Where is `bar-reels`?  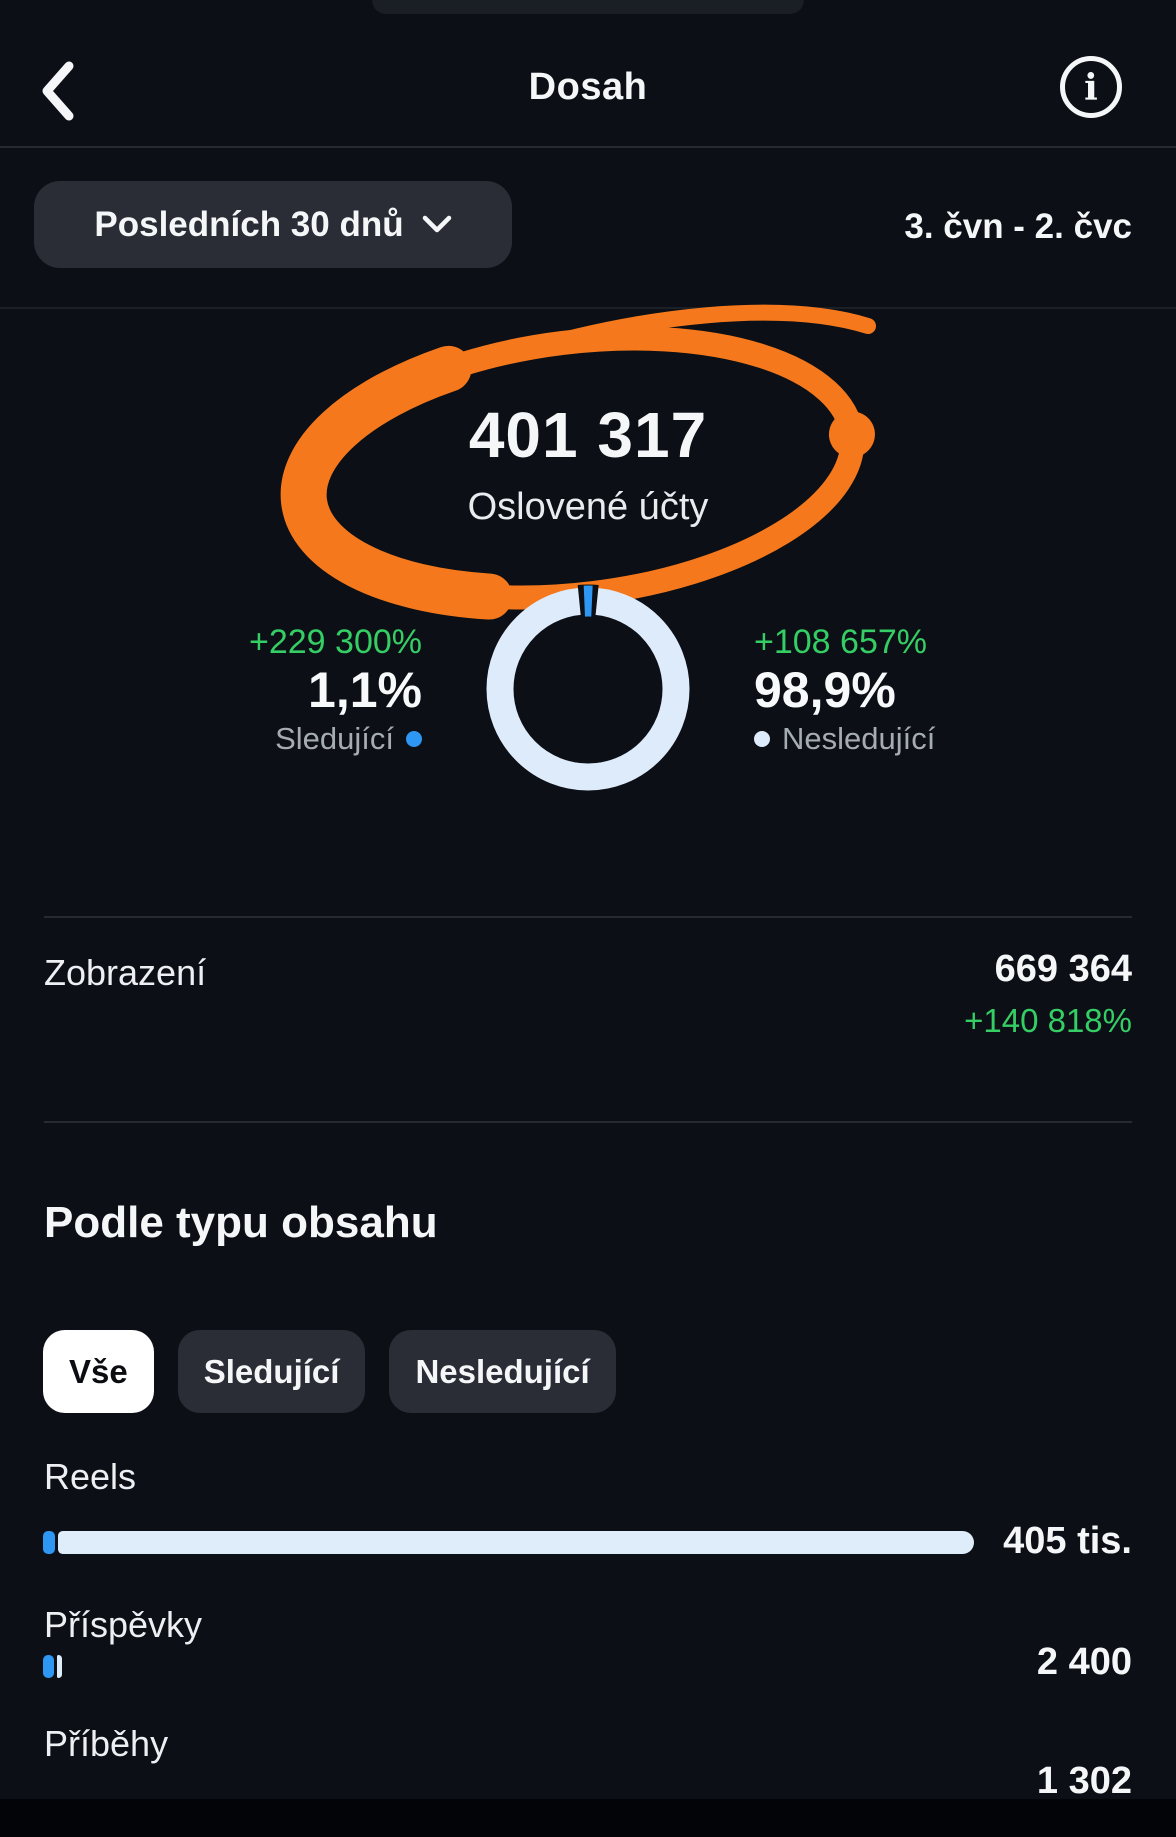 bar-reels is located at coordinates (508, 1542).